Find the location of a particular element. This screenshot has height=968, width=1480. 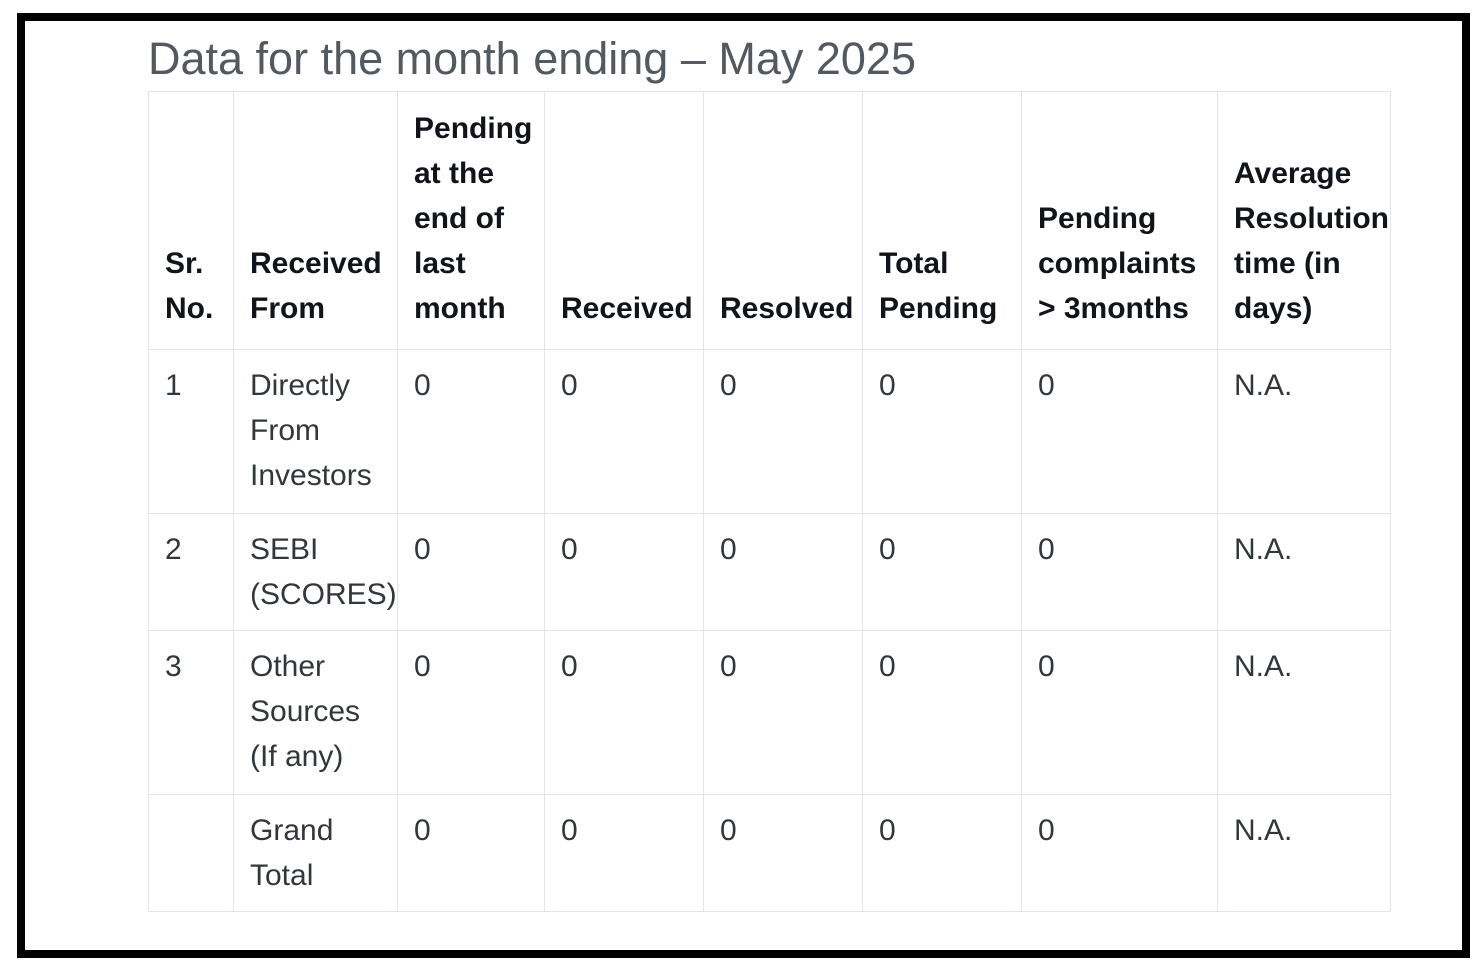

table-row-sebi-scores: 2 SEBI (SCORES) 0 0 0 0 0 N.A. is located at coordinates (769, 572).